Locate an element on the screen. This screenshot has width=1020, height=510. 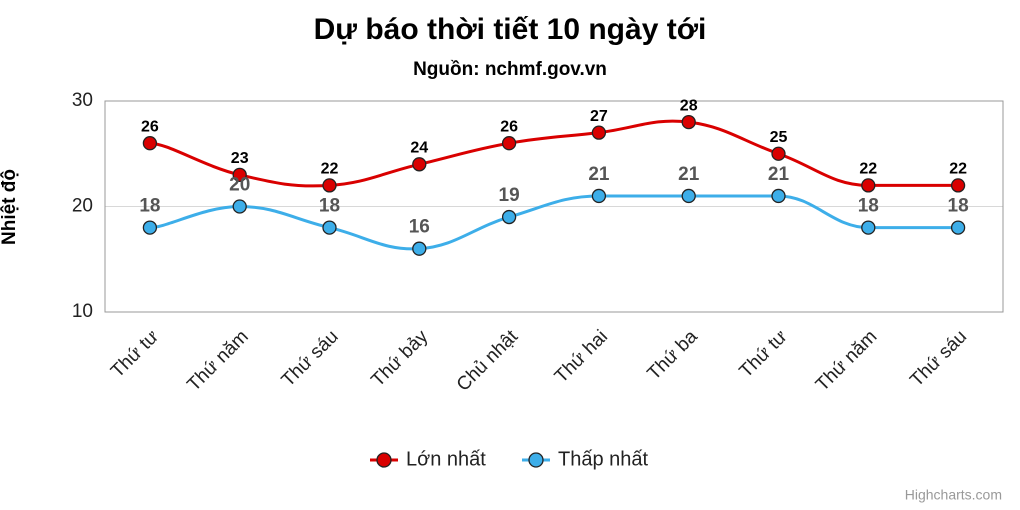
y-tick-label: 20 is located at coordinates (82, 206).